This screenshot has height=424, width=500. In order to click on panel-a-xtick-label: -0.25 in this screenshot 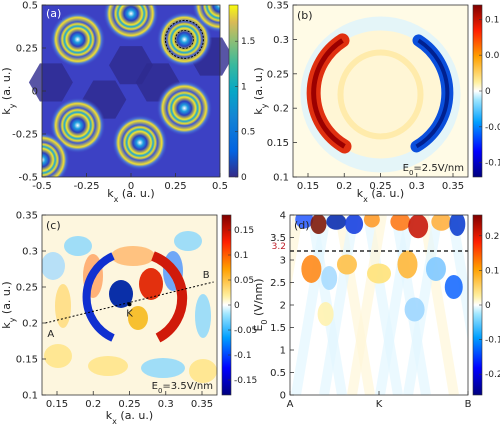, I will do `click(87, 186)`.